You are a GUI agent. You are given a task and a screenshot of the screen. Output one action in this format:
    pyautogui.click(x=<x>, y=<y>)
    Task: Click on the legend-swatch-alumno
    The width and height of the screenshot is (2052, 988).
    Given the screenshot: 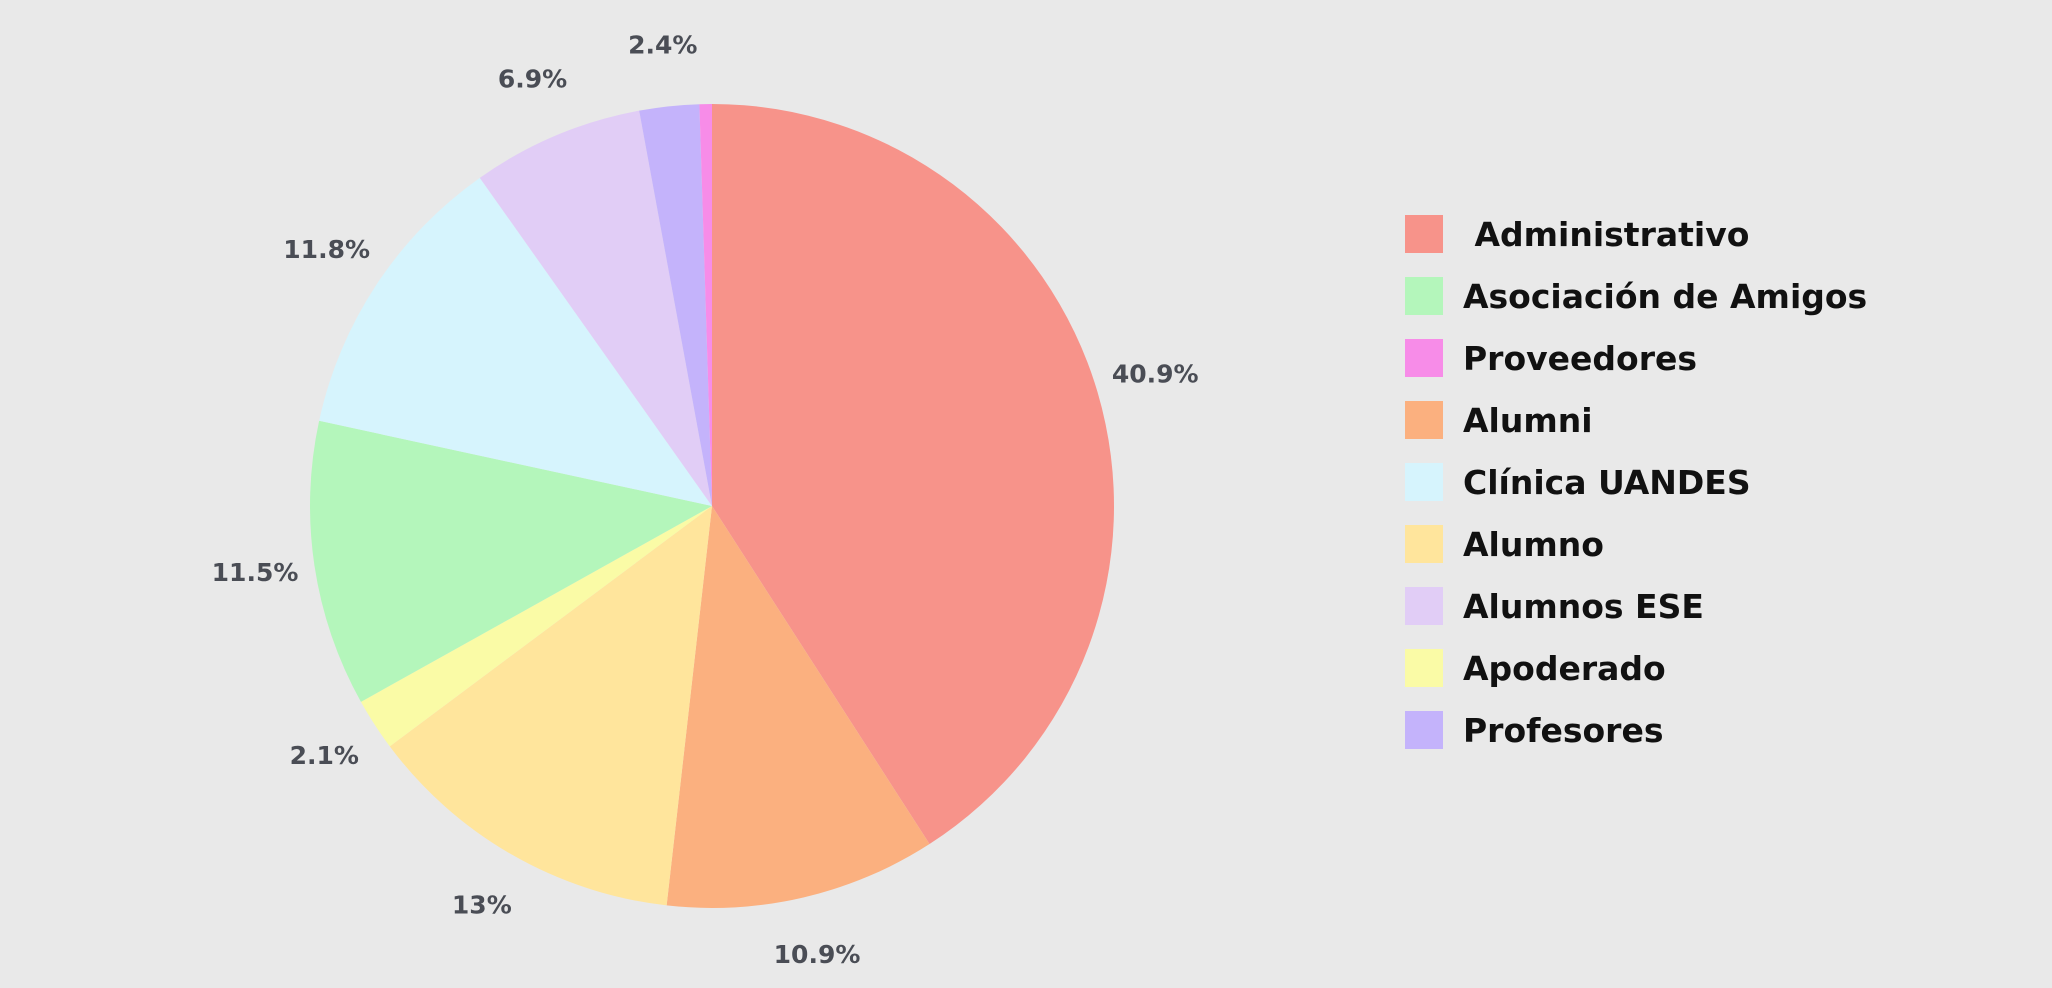 What is the action you would take?
    pyautogui.click(x=1424, y=544)
    